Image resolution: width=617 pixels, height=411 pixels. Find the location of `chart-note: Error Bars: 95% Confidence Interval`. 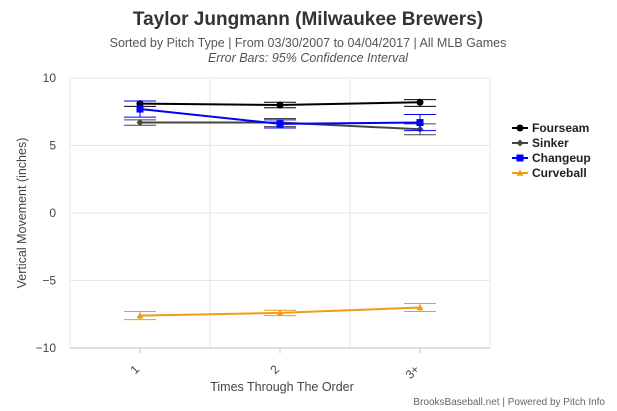

chart-note: Error Bars: 95% Confidence Interval is located at coordinates (308, 58).